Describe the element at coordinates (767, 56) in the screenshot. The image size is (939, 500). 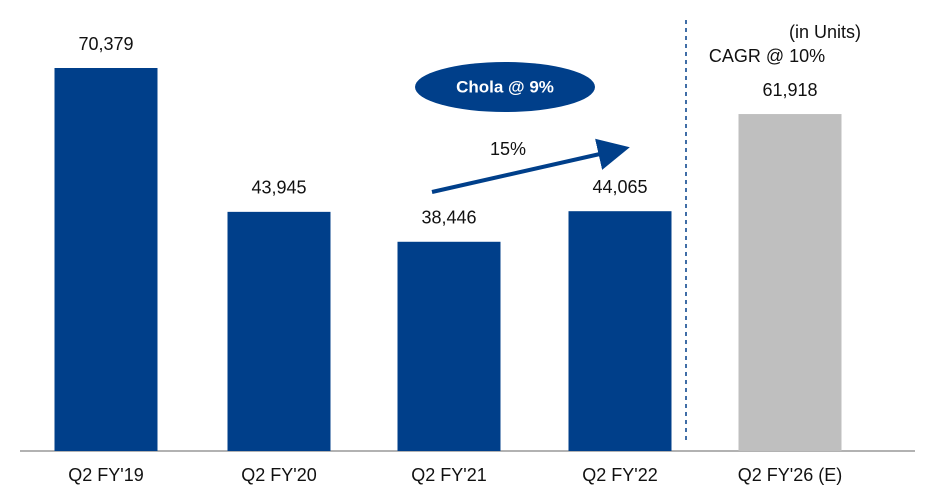
I see `cagr-note: CAGR @ 10%` at that location.